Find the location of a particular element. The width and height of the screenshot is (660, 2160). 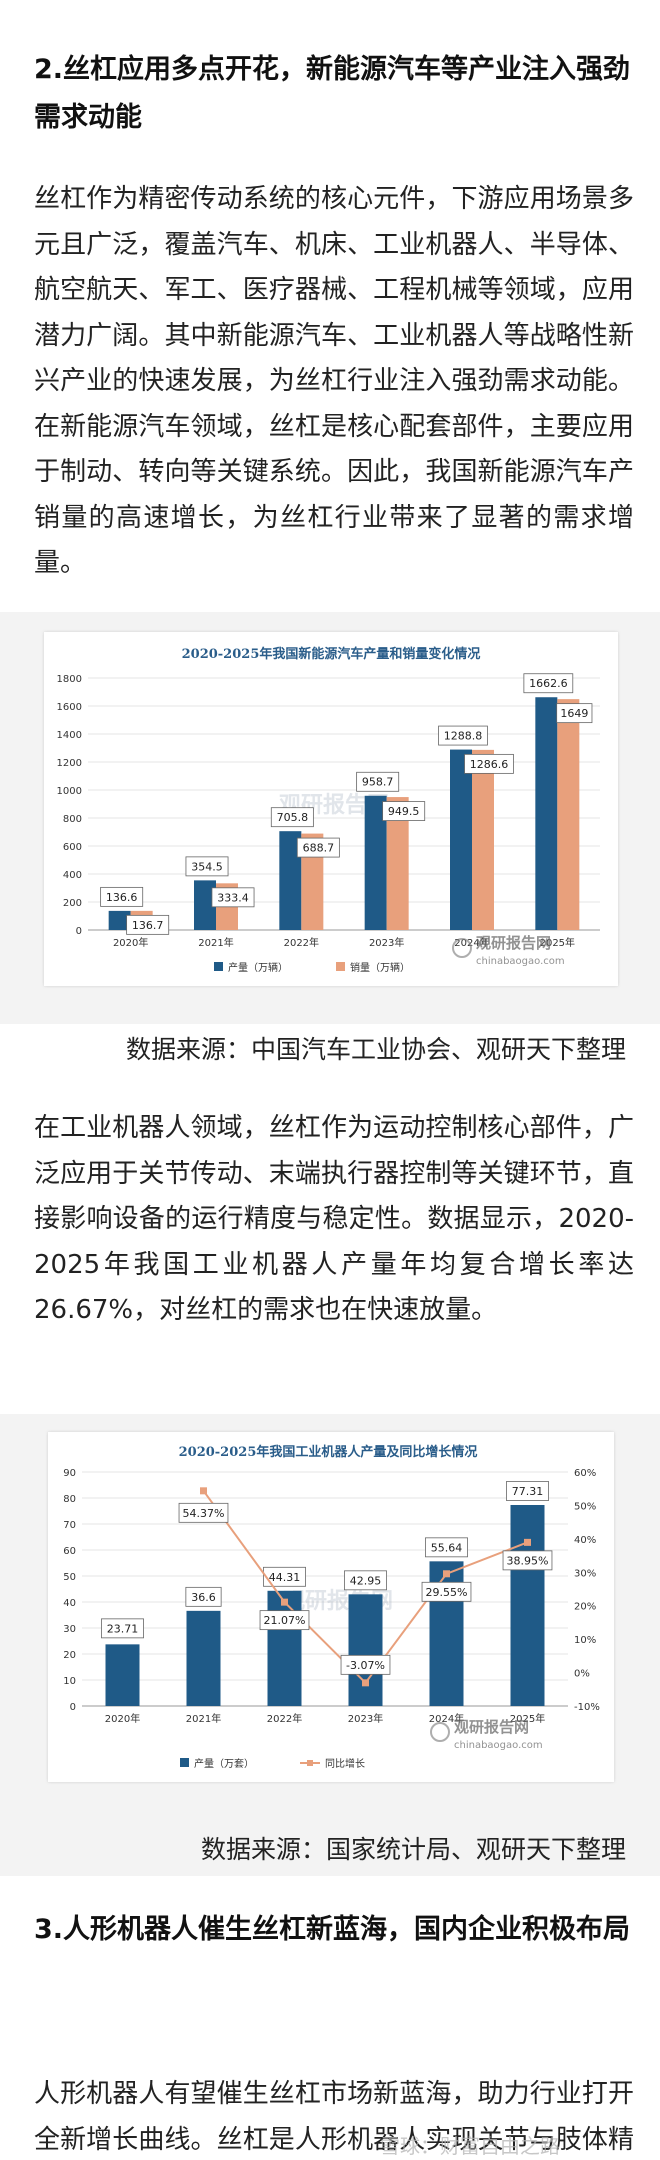

chart-2-data-label-growth: 21.07% is located at coordinates (285, 1620).